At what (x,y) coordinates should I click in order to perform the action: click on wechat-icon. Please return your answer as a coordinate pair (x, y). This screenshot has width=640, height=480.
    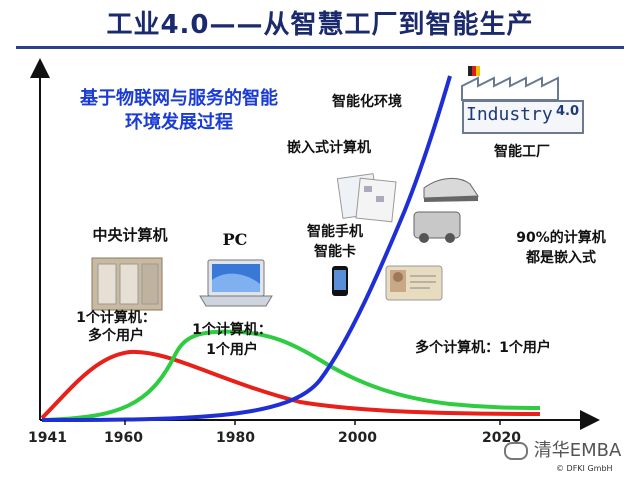
    Looking at the image, I should click on (516, 451).